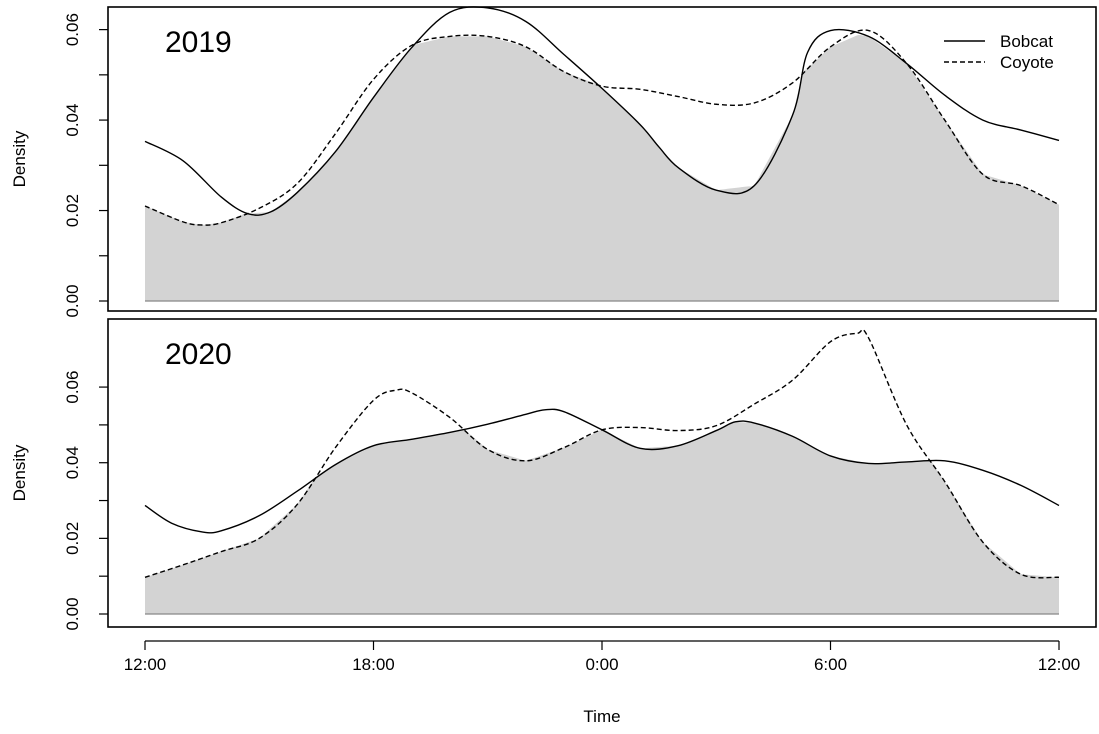  I want to click on x-axis: 12:00 18:00 0:00 6:00 12:00 Time, so click(602, 683).